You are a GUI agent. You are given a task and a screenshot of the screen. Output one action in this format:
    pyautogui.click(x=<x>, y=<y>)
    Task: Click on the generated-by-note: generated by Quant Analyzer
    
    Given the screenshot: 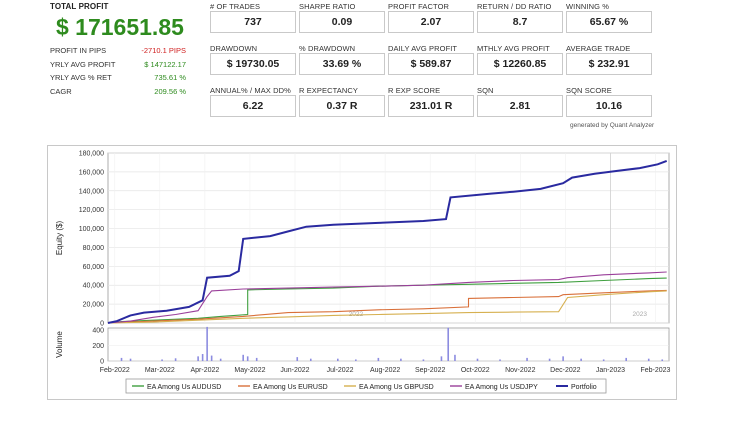 What is the action you would take?
    pyautogui.click(x=612, y=125)
    